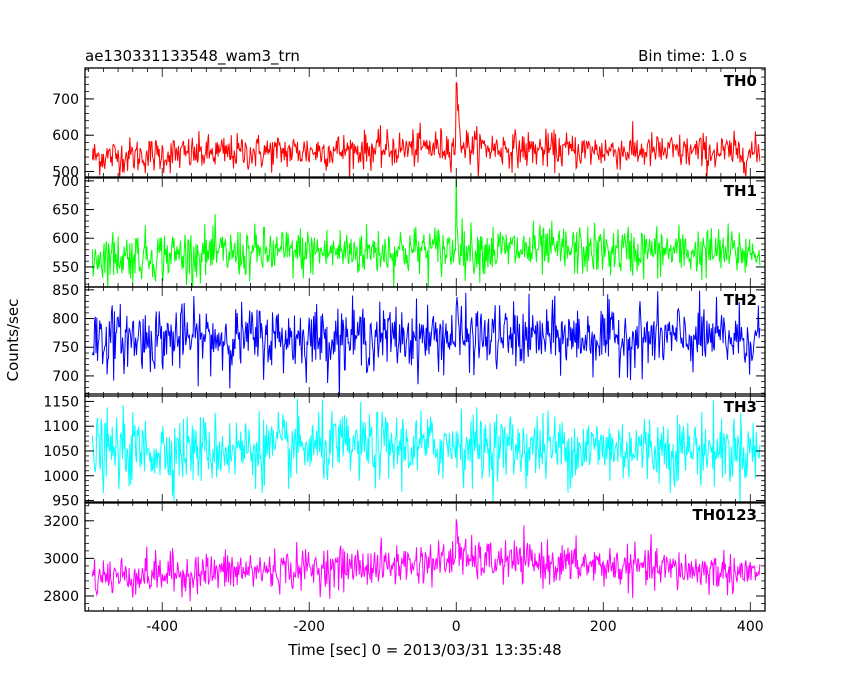  Describe the element at coordinates (424, 650) in the screenshot. I see `x-axis-label: Time [sec] 0 = 2013/03/31 13:35:48` at that location.